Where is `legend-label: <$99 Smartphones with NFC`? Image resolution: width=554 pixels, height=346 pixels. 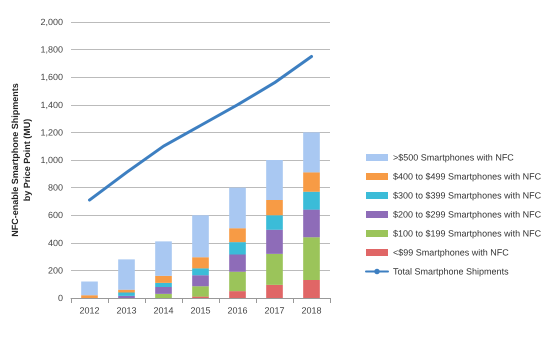 legend-label: <$99 Smartphones with NFC is located at coordinates (451, 253).